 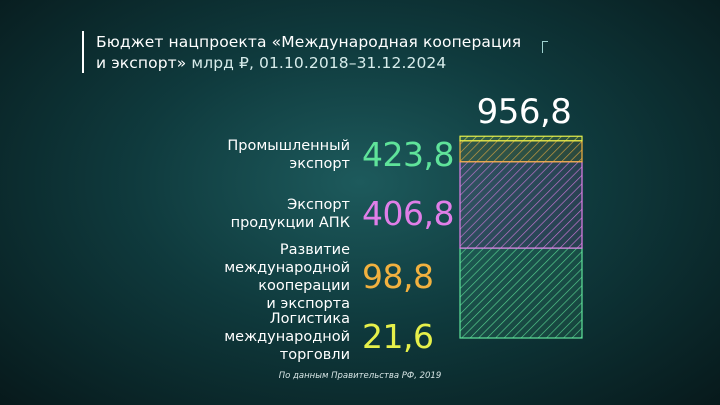 I want to click on value-trade-logistics: 21,6, so click(x=398, y=336).